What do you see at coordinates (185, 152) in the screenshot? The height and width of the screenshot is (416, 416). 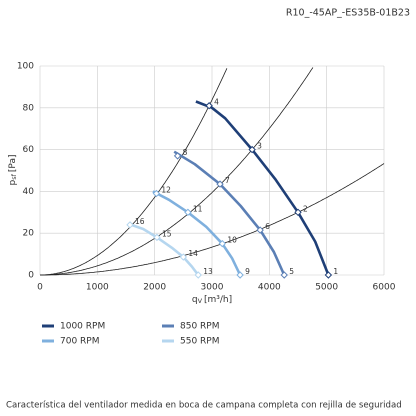 I see `point-label: 8` at bounding box center [185, 152].